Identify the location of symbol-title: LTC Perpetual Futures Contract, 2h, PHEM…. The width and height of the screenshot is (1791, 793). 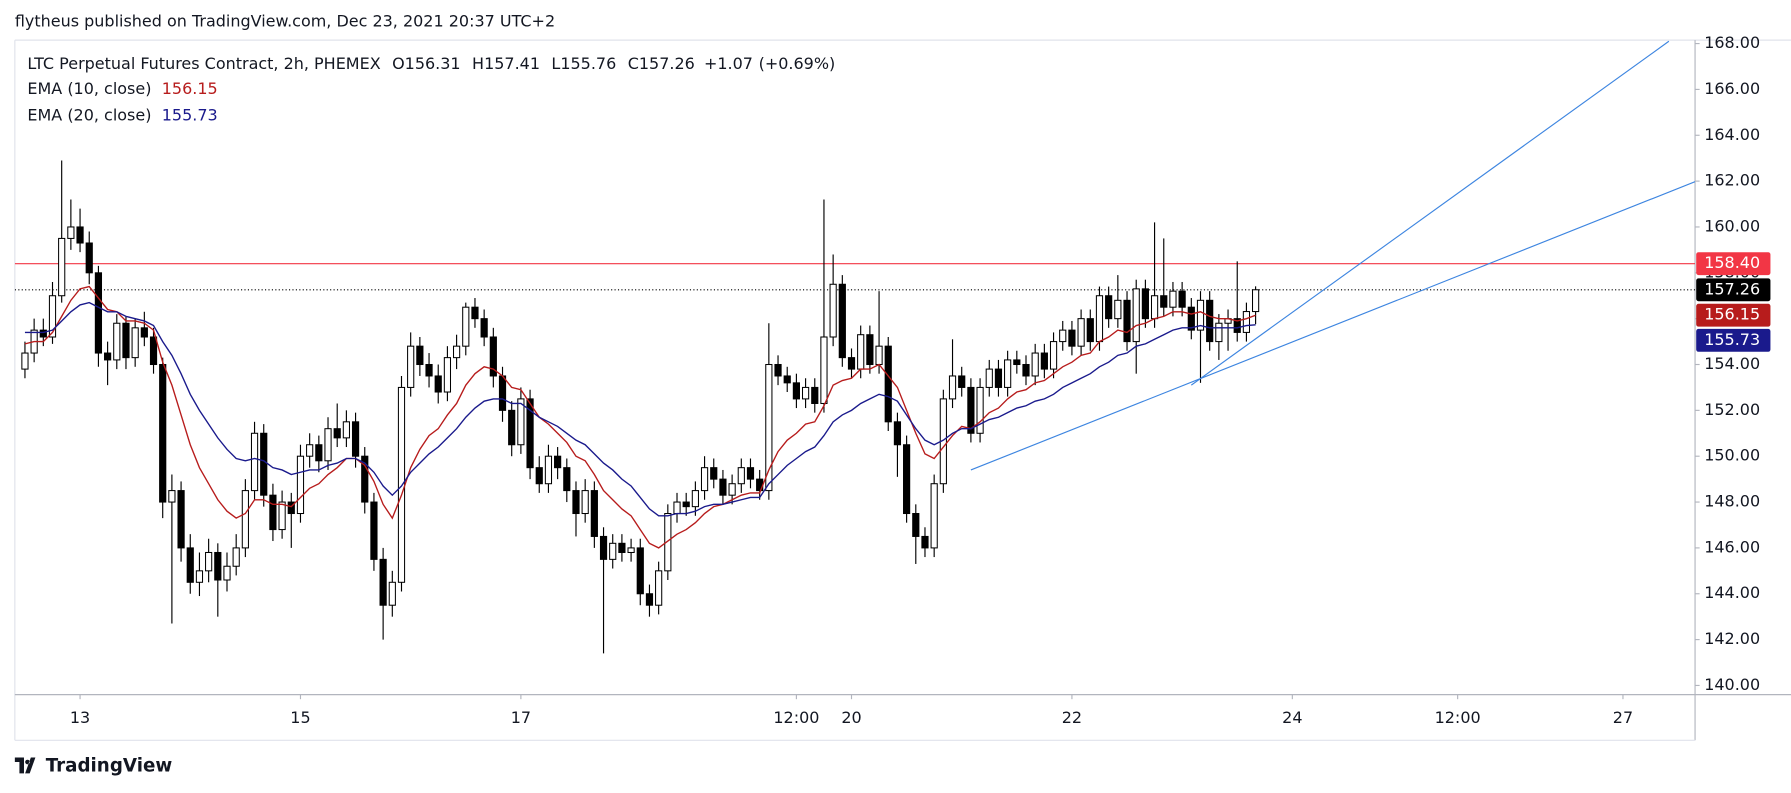
(203, 63).